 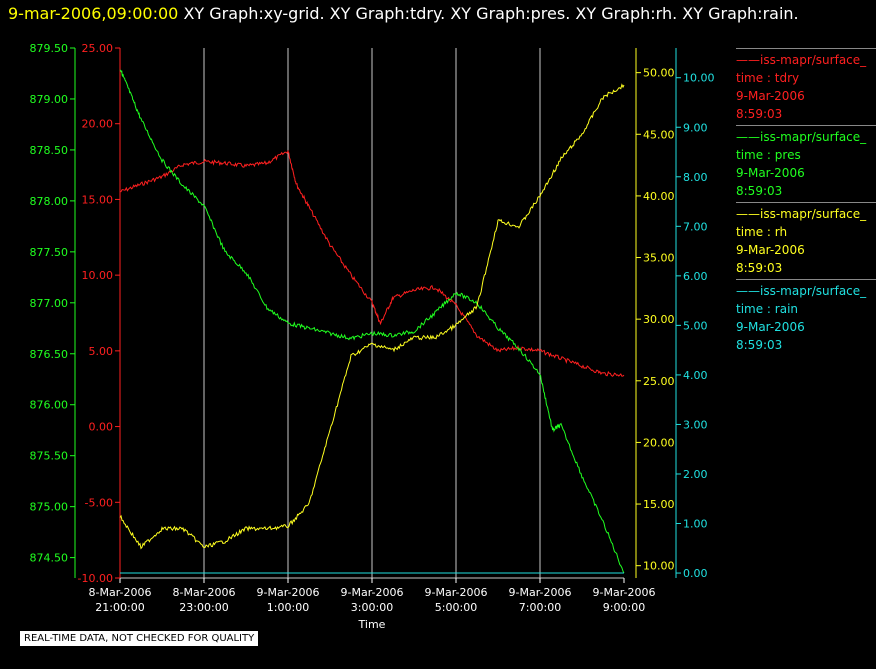 I want to click on x-tick-time: 1:00:00, so click(x=288, y=607).